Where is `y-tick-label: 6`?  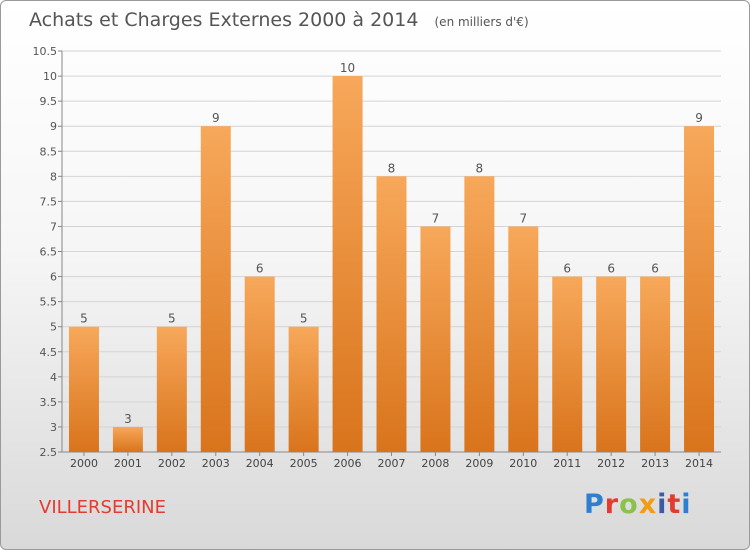
y-tick-label: 6 is located at coordinates (53, 277).